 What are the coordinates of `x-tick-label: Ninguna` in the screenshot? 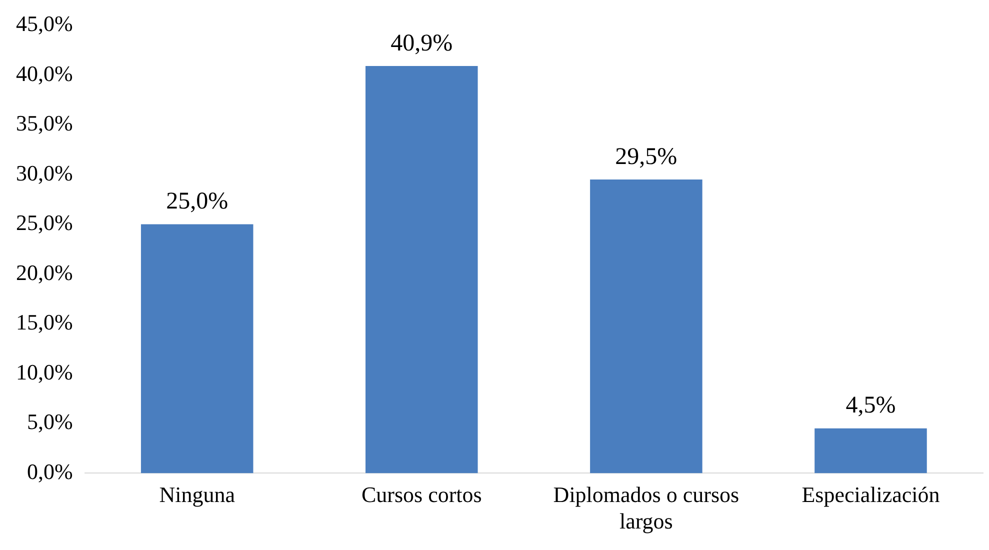 It's located at (197, 495).